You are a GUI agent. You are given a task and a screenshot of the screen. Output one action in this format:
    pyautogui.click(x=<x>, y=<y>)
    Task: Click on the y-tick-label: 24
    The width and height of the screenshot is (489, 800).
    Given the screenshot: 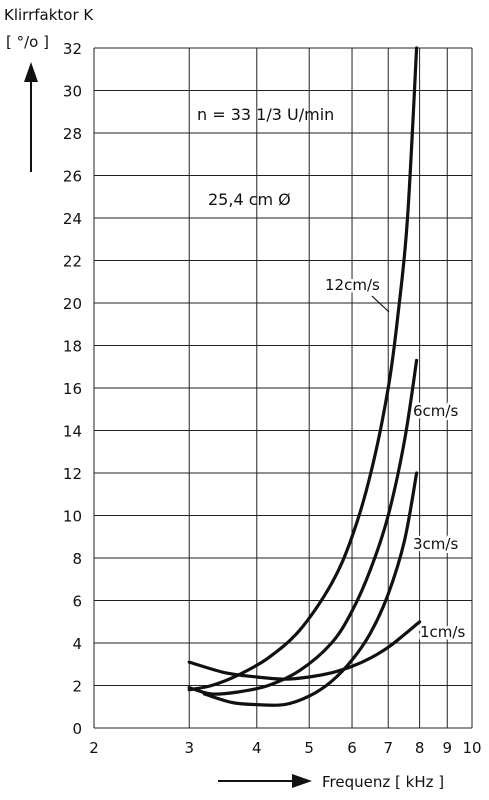 What is the action you would take?
    pyautogui.click(x=72, y=219)
    